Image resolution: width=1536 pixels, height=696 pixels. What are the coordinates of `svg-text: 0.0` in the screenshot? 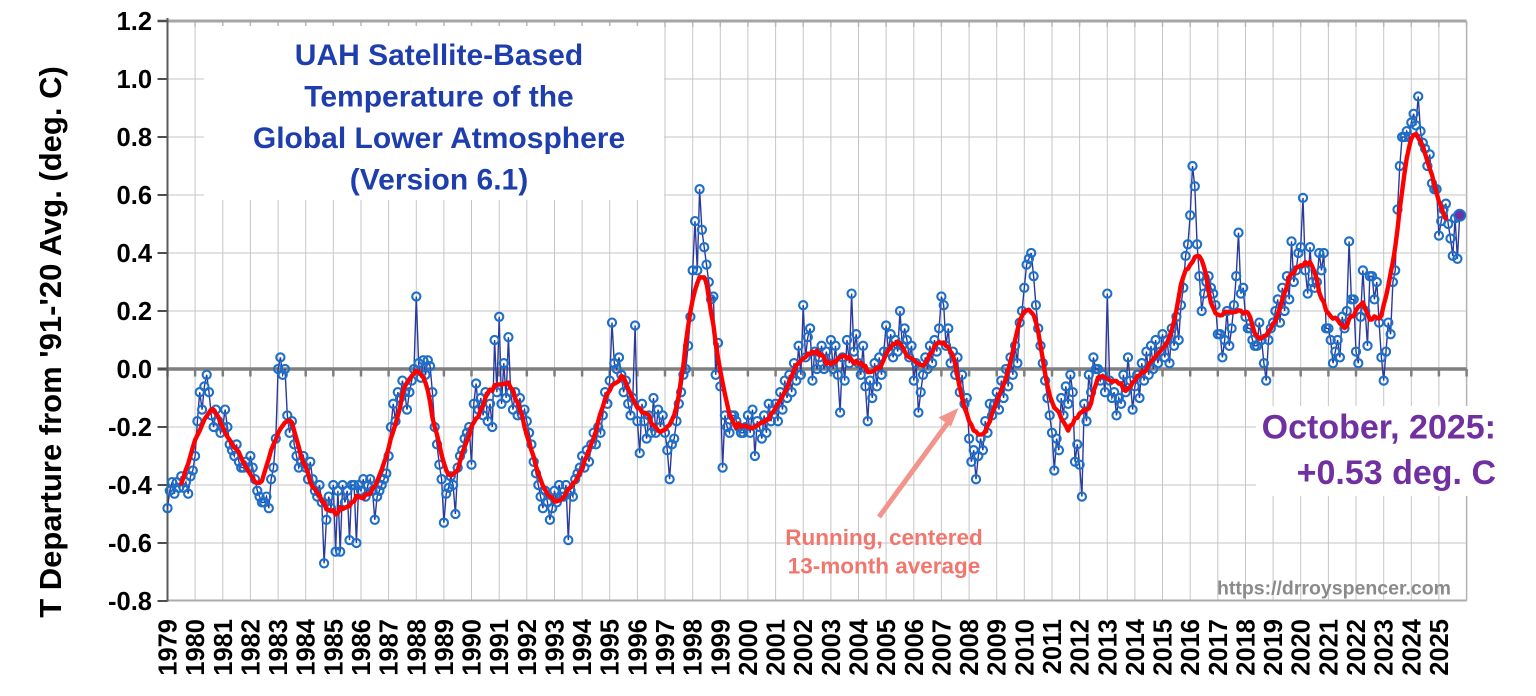 It's located at (134, 370).